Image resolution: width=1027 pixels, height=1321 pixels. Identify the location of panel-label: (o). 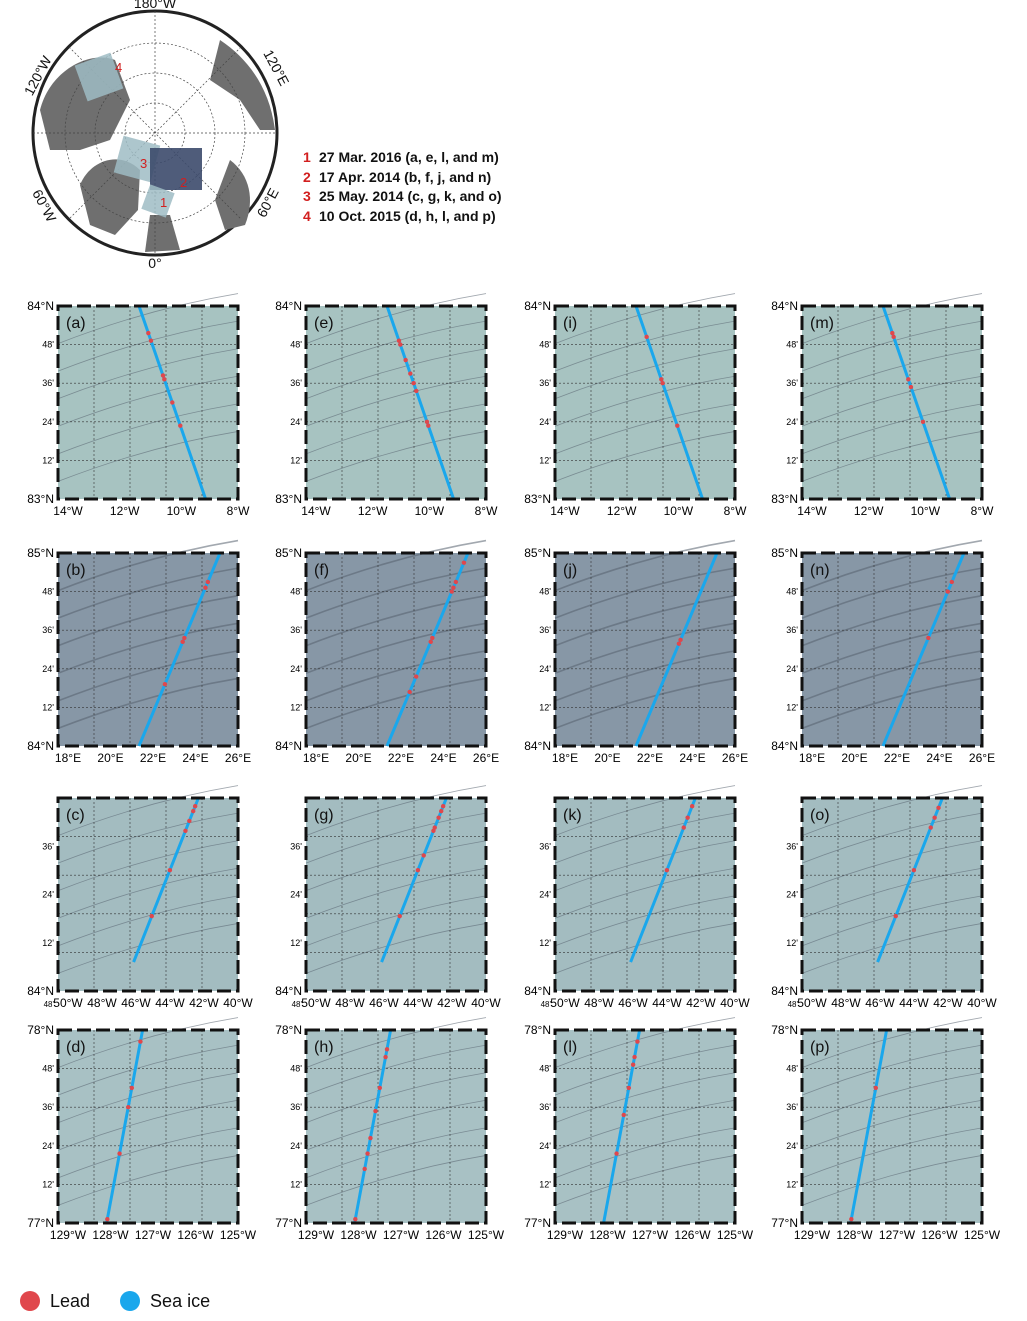
(820, 815).